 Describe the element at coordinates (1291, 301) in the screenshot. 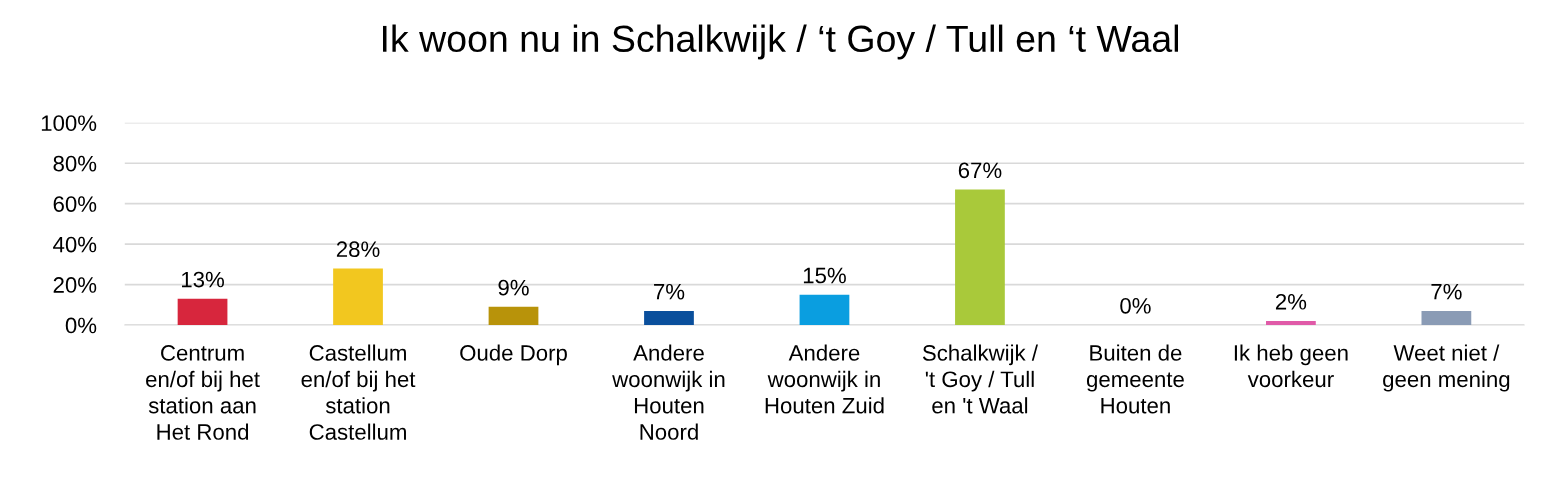

I see `data-label: 2%` at that location.